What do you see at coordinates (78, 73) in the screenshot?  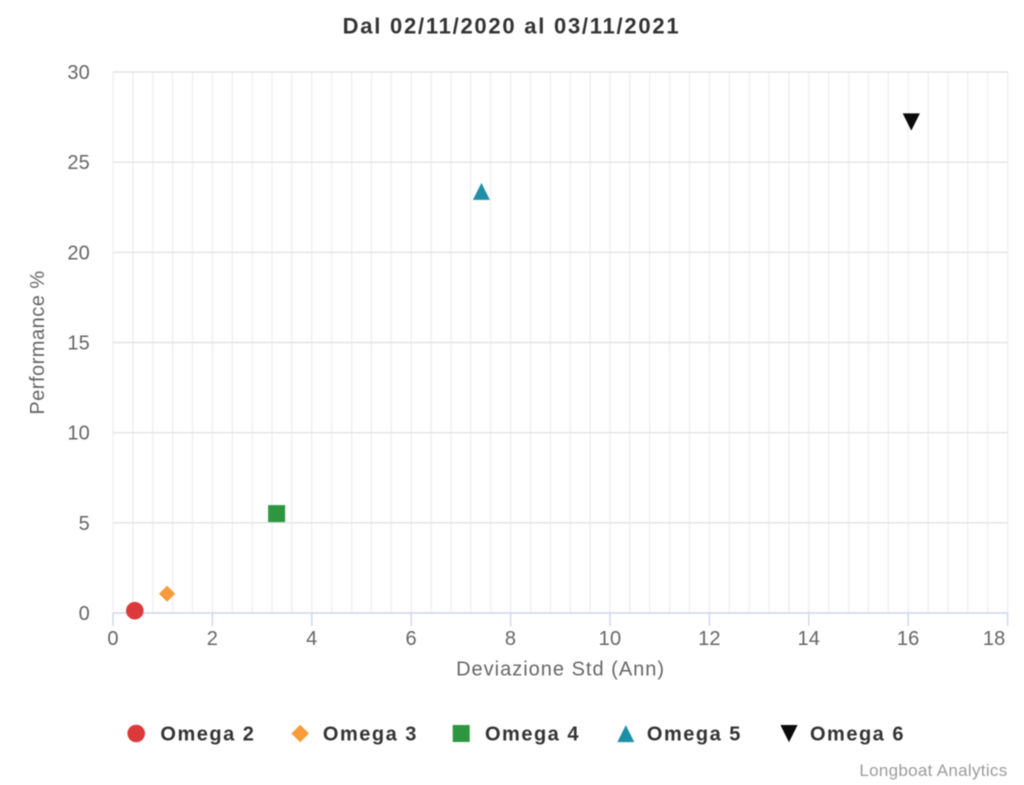 I see `svg-text: 30` at bounding box center [78, 73].